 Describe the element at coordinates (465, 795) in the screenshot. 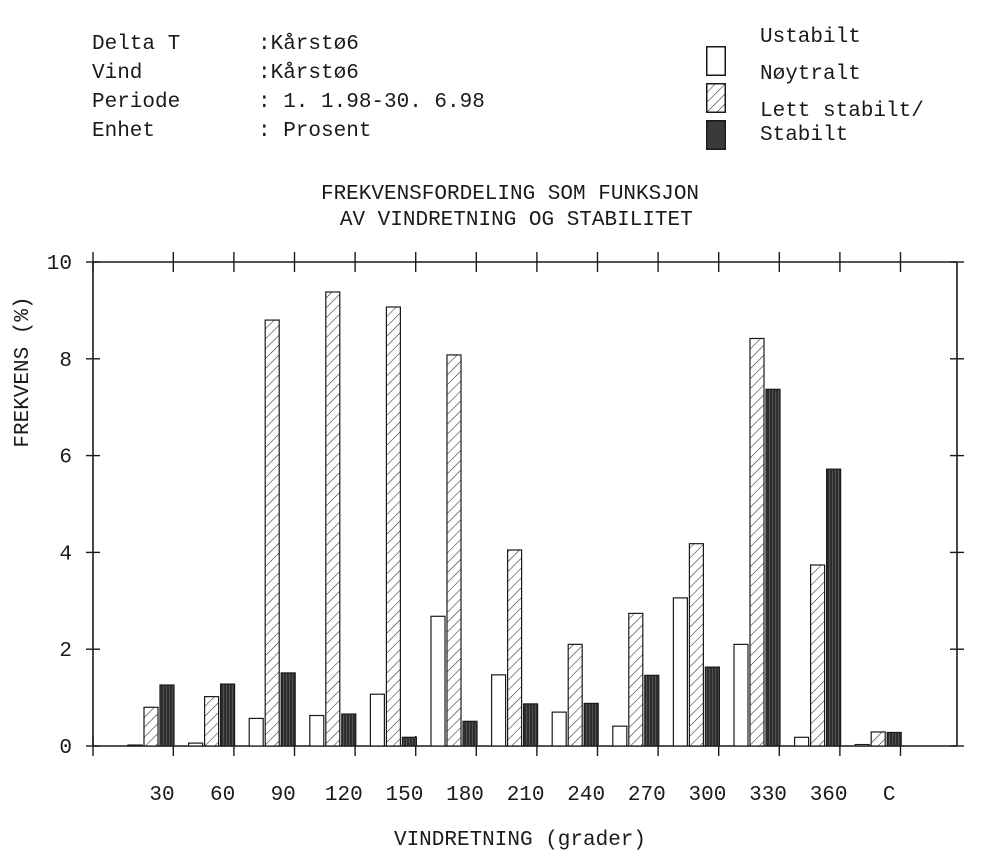

I see `x-tick-label: 180` at that location.